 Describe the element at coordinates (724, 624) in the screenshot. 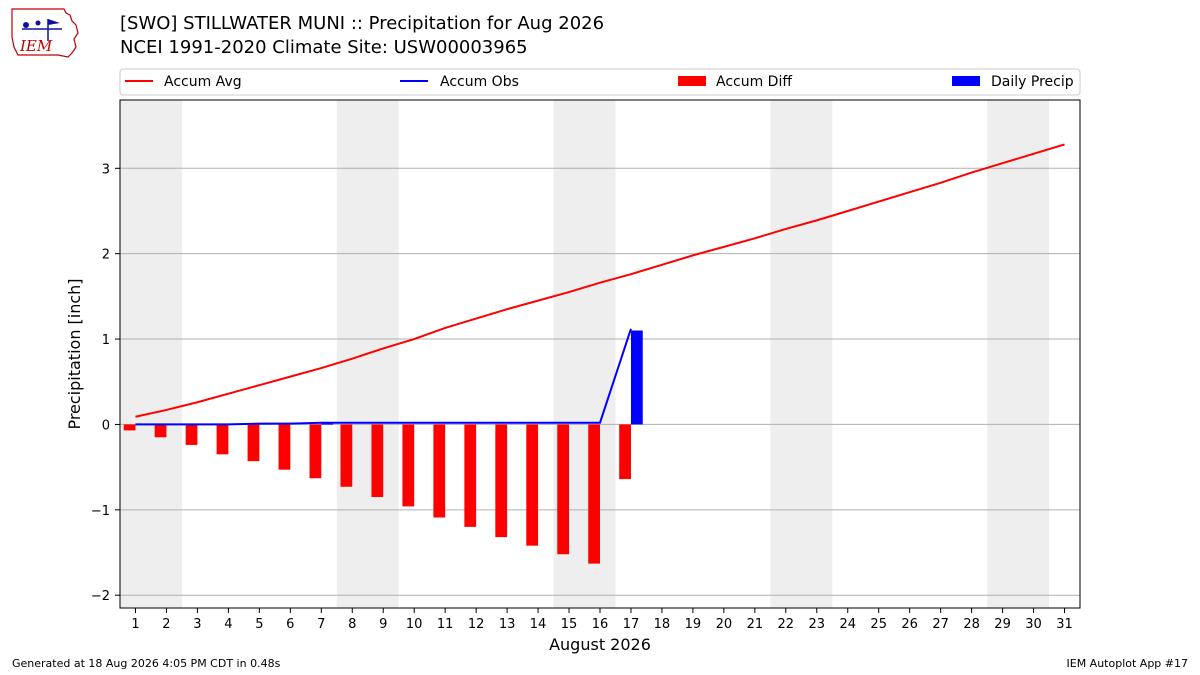

I see `x-tick-label: 20` at that location.